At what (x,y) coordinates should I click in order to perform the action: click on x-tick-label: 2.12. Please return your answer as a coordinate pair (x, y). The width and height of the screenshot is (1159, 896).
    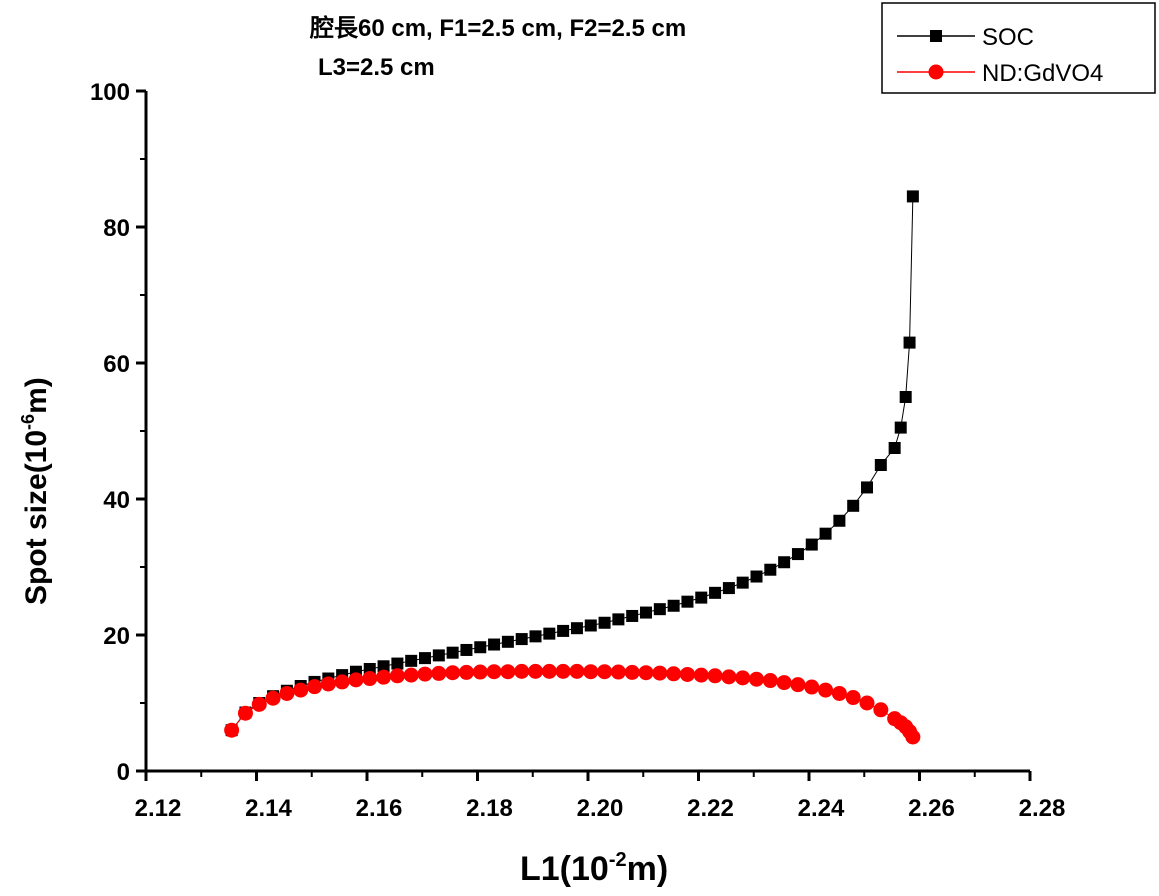
    Looking at the image, I should click on (158, 808).